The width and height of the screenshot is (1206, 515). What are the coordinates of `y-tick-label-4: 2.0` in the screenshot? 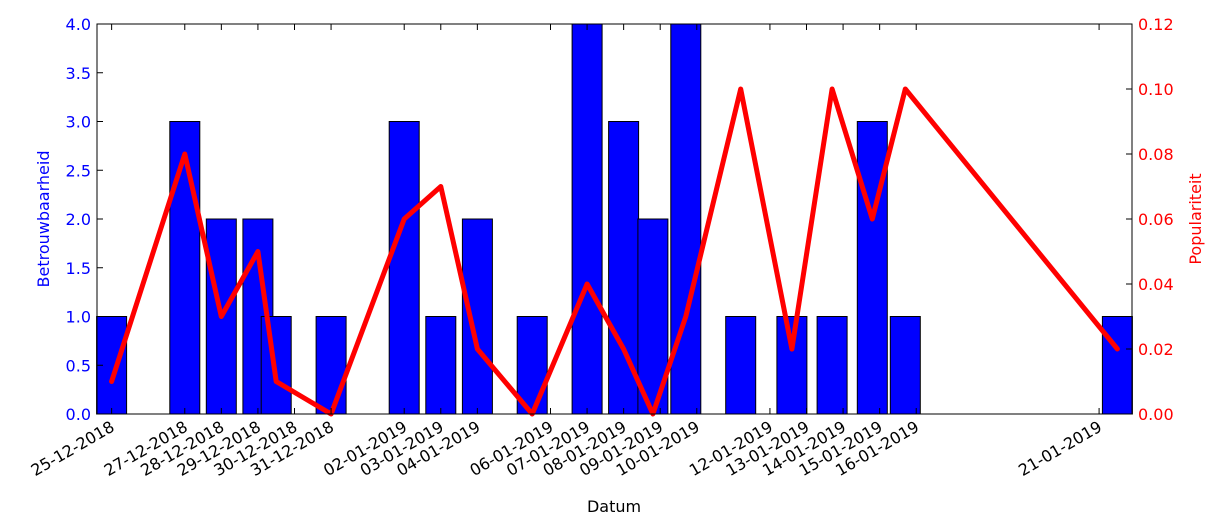 It's located at (78, 219).